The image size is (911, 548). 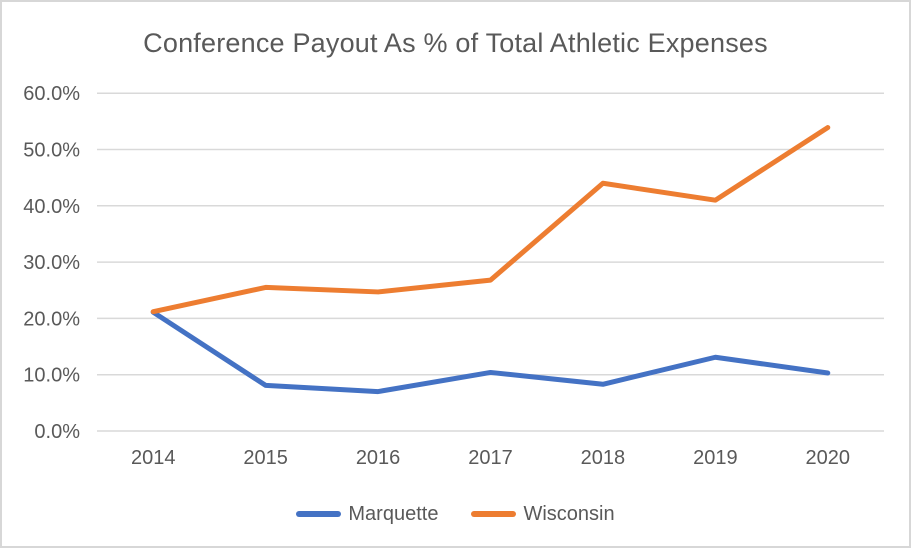 I want to click on x-tick-label: 2014, so click(x=153, y=458).